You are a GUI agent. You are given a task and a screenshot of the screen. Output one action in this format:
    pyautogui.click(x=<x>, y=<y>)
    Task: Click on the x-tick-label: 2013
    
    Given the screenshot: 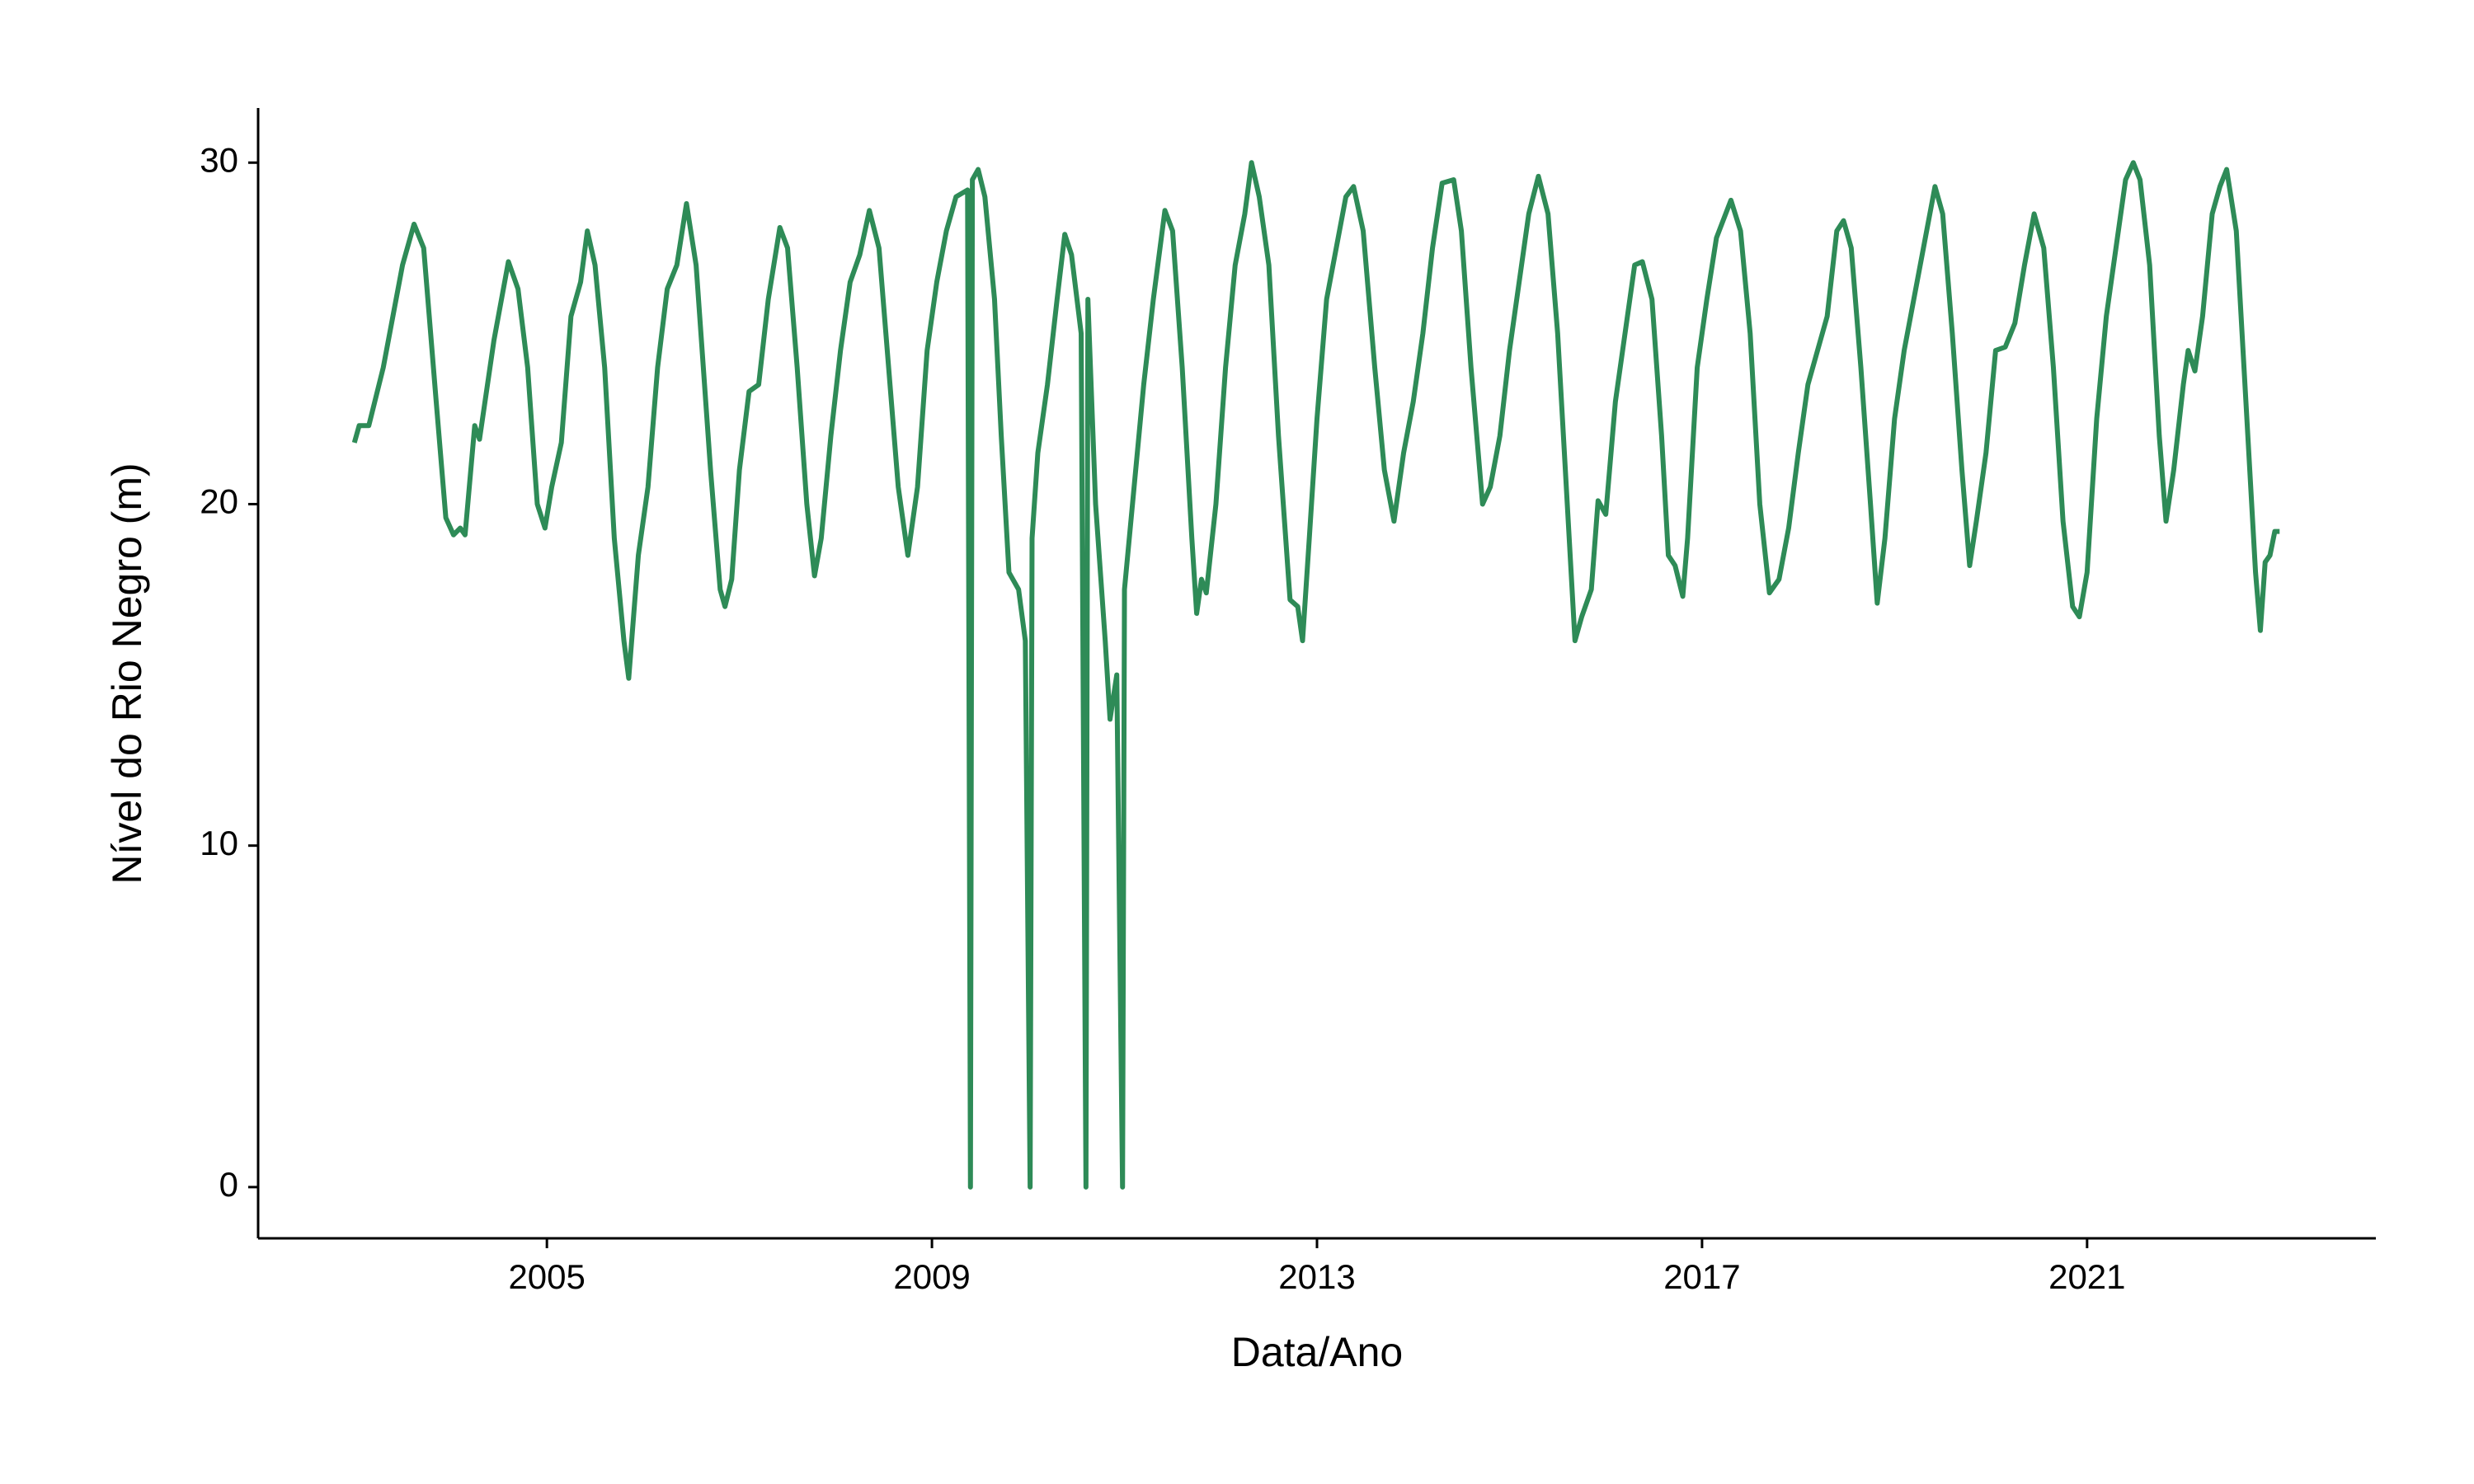 What is the action you would take?
    pyautogui.click(x=1316, y=1276)
    